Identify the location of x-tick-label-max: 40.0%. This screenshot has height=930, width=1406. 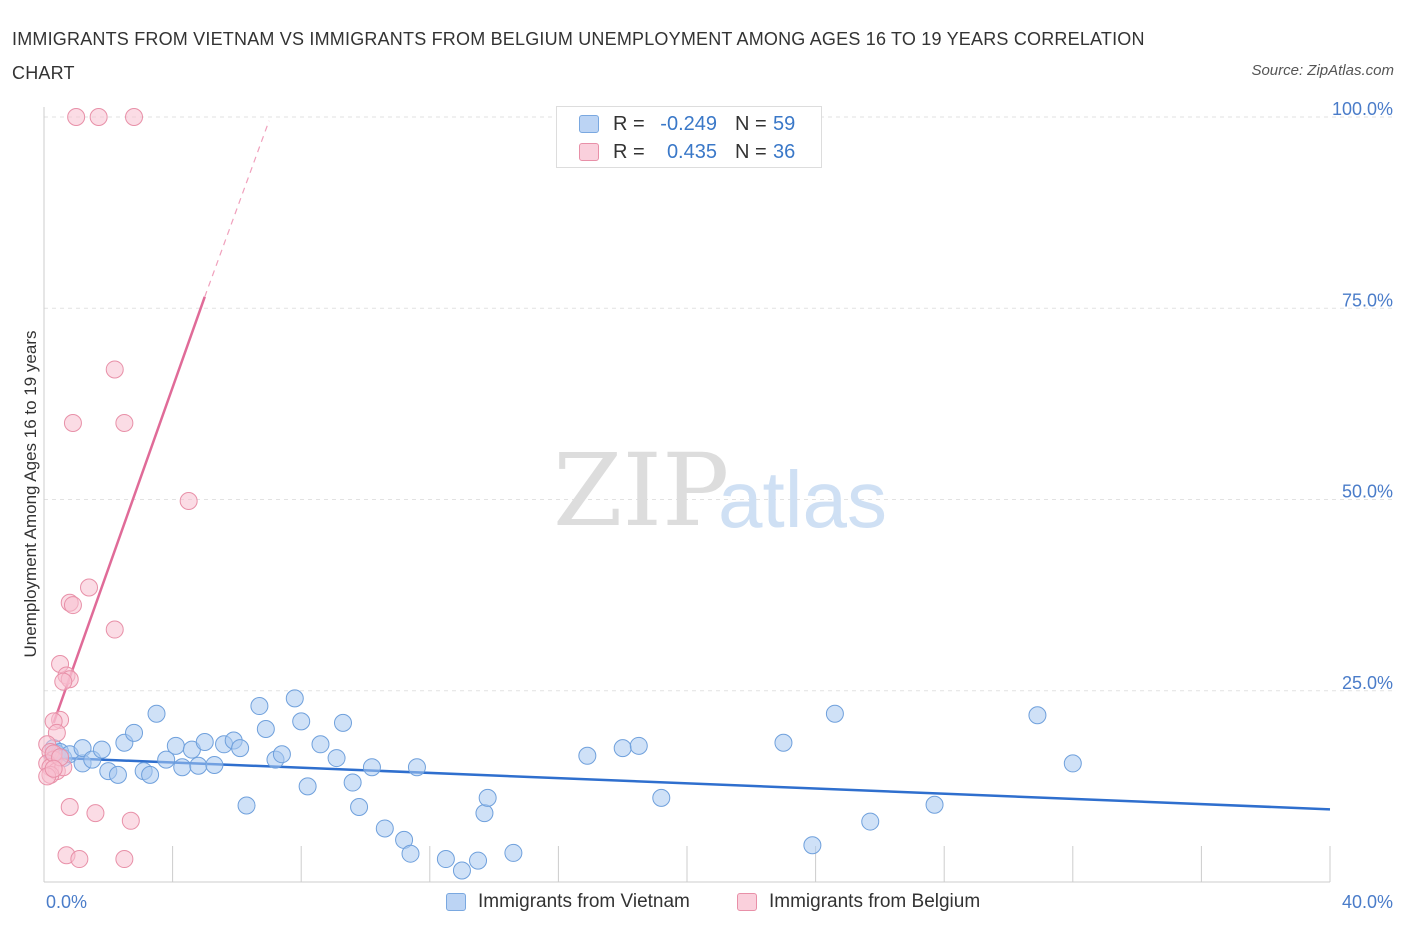
(1367, 902).